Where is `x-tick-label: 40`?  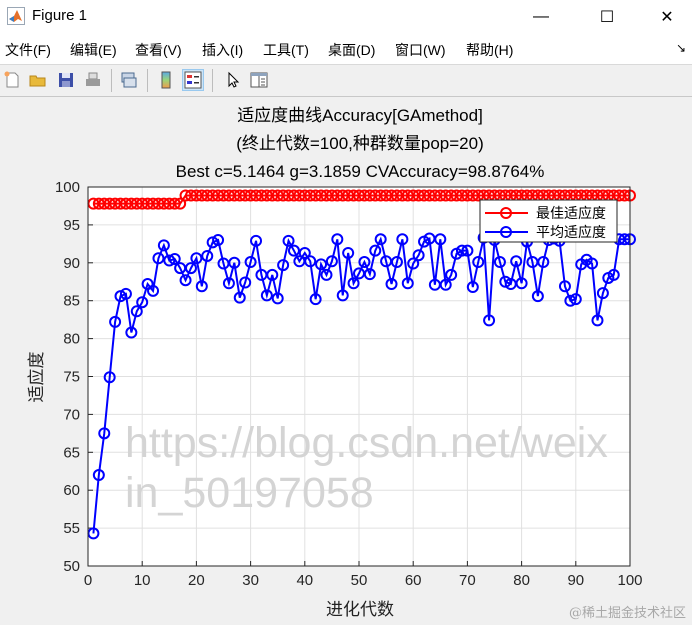 x-tick-label: 40 is located at coordinates (304, 580).